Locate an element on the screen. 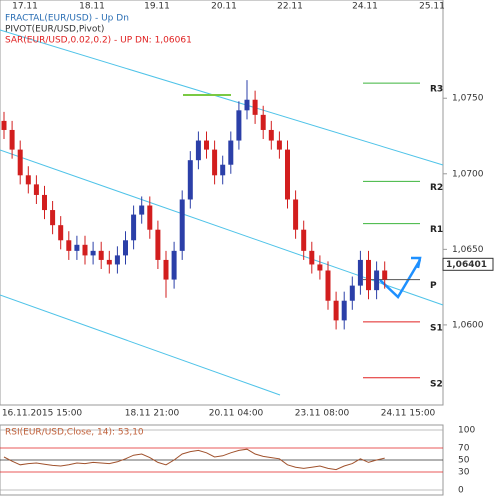 This screenshot has height=503, width=500. x-tick-label: 16.11.2015 15:00 is located at coordinates (42, 414).